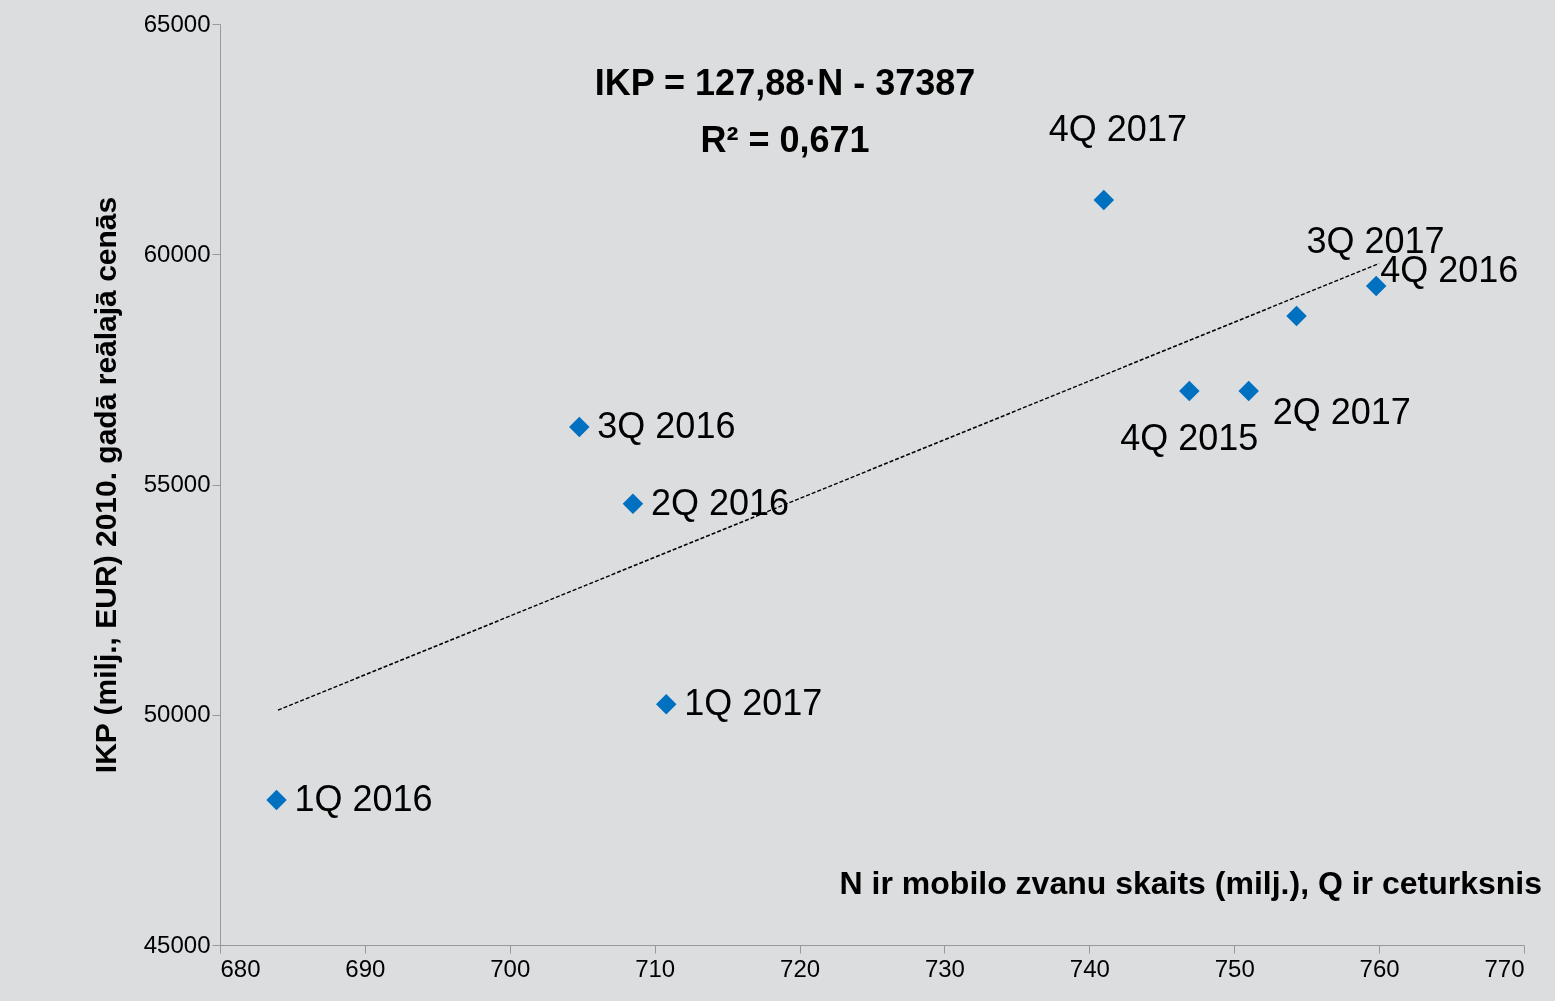  What do you see at coordinates (365, 968) in the screenshot?
I see `x-tick-label: 690` at bounding box center [365, 968].